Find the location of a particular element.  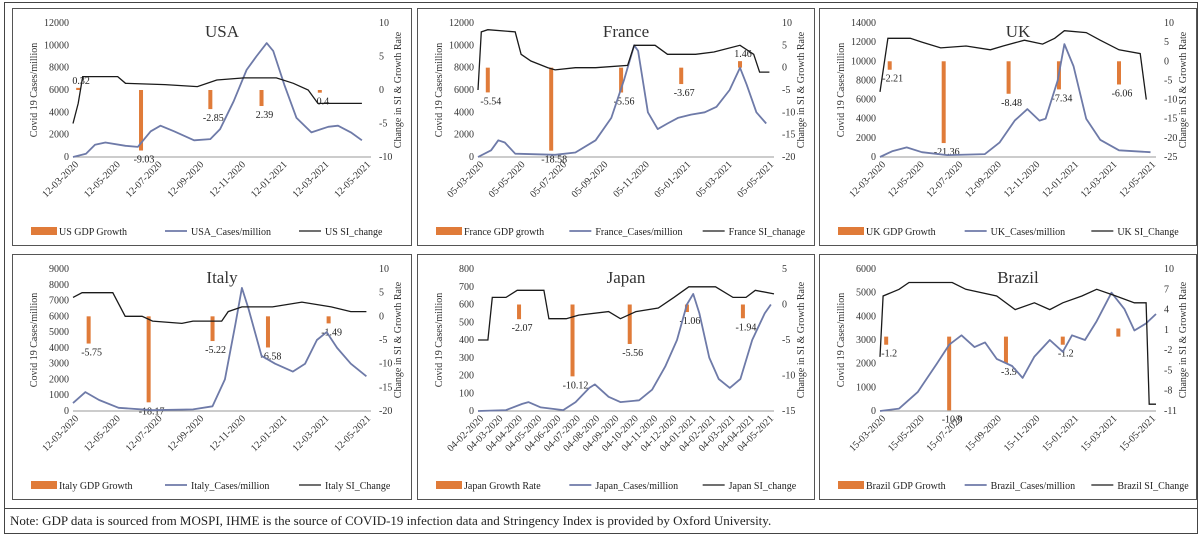

legend-label-si: Brazil SI_Change is located at coordinates (1153, 486).